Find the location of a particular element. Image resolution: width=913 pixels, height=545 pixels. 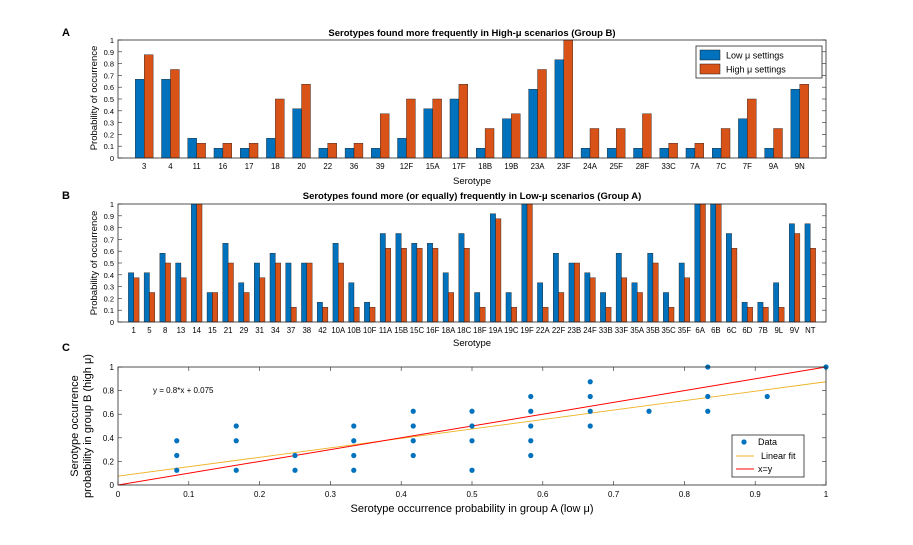

a-xtick-label: 20 is located at coordinates (301, 166).